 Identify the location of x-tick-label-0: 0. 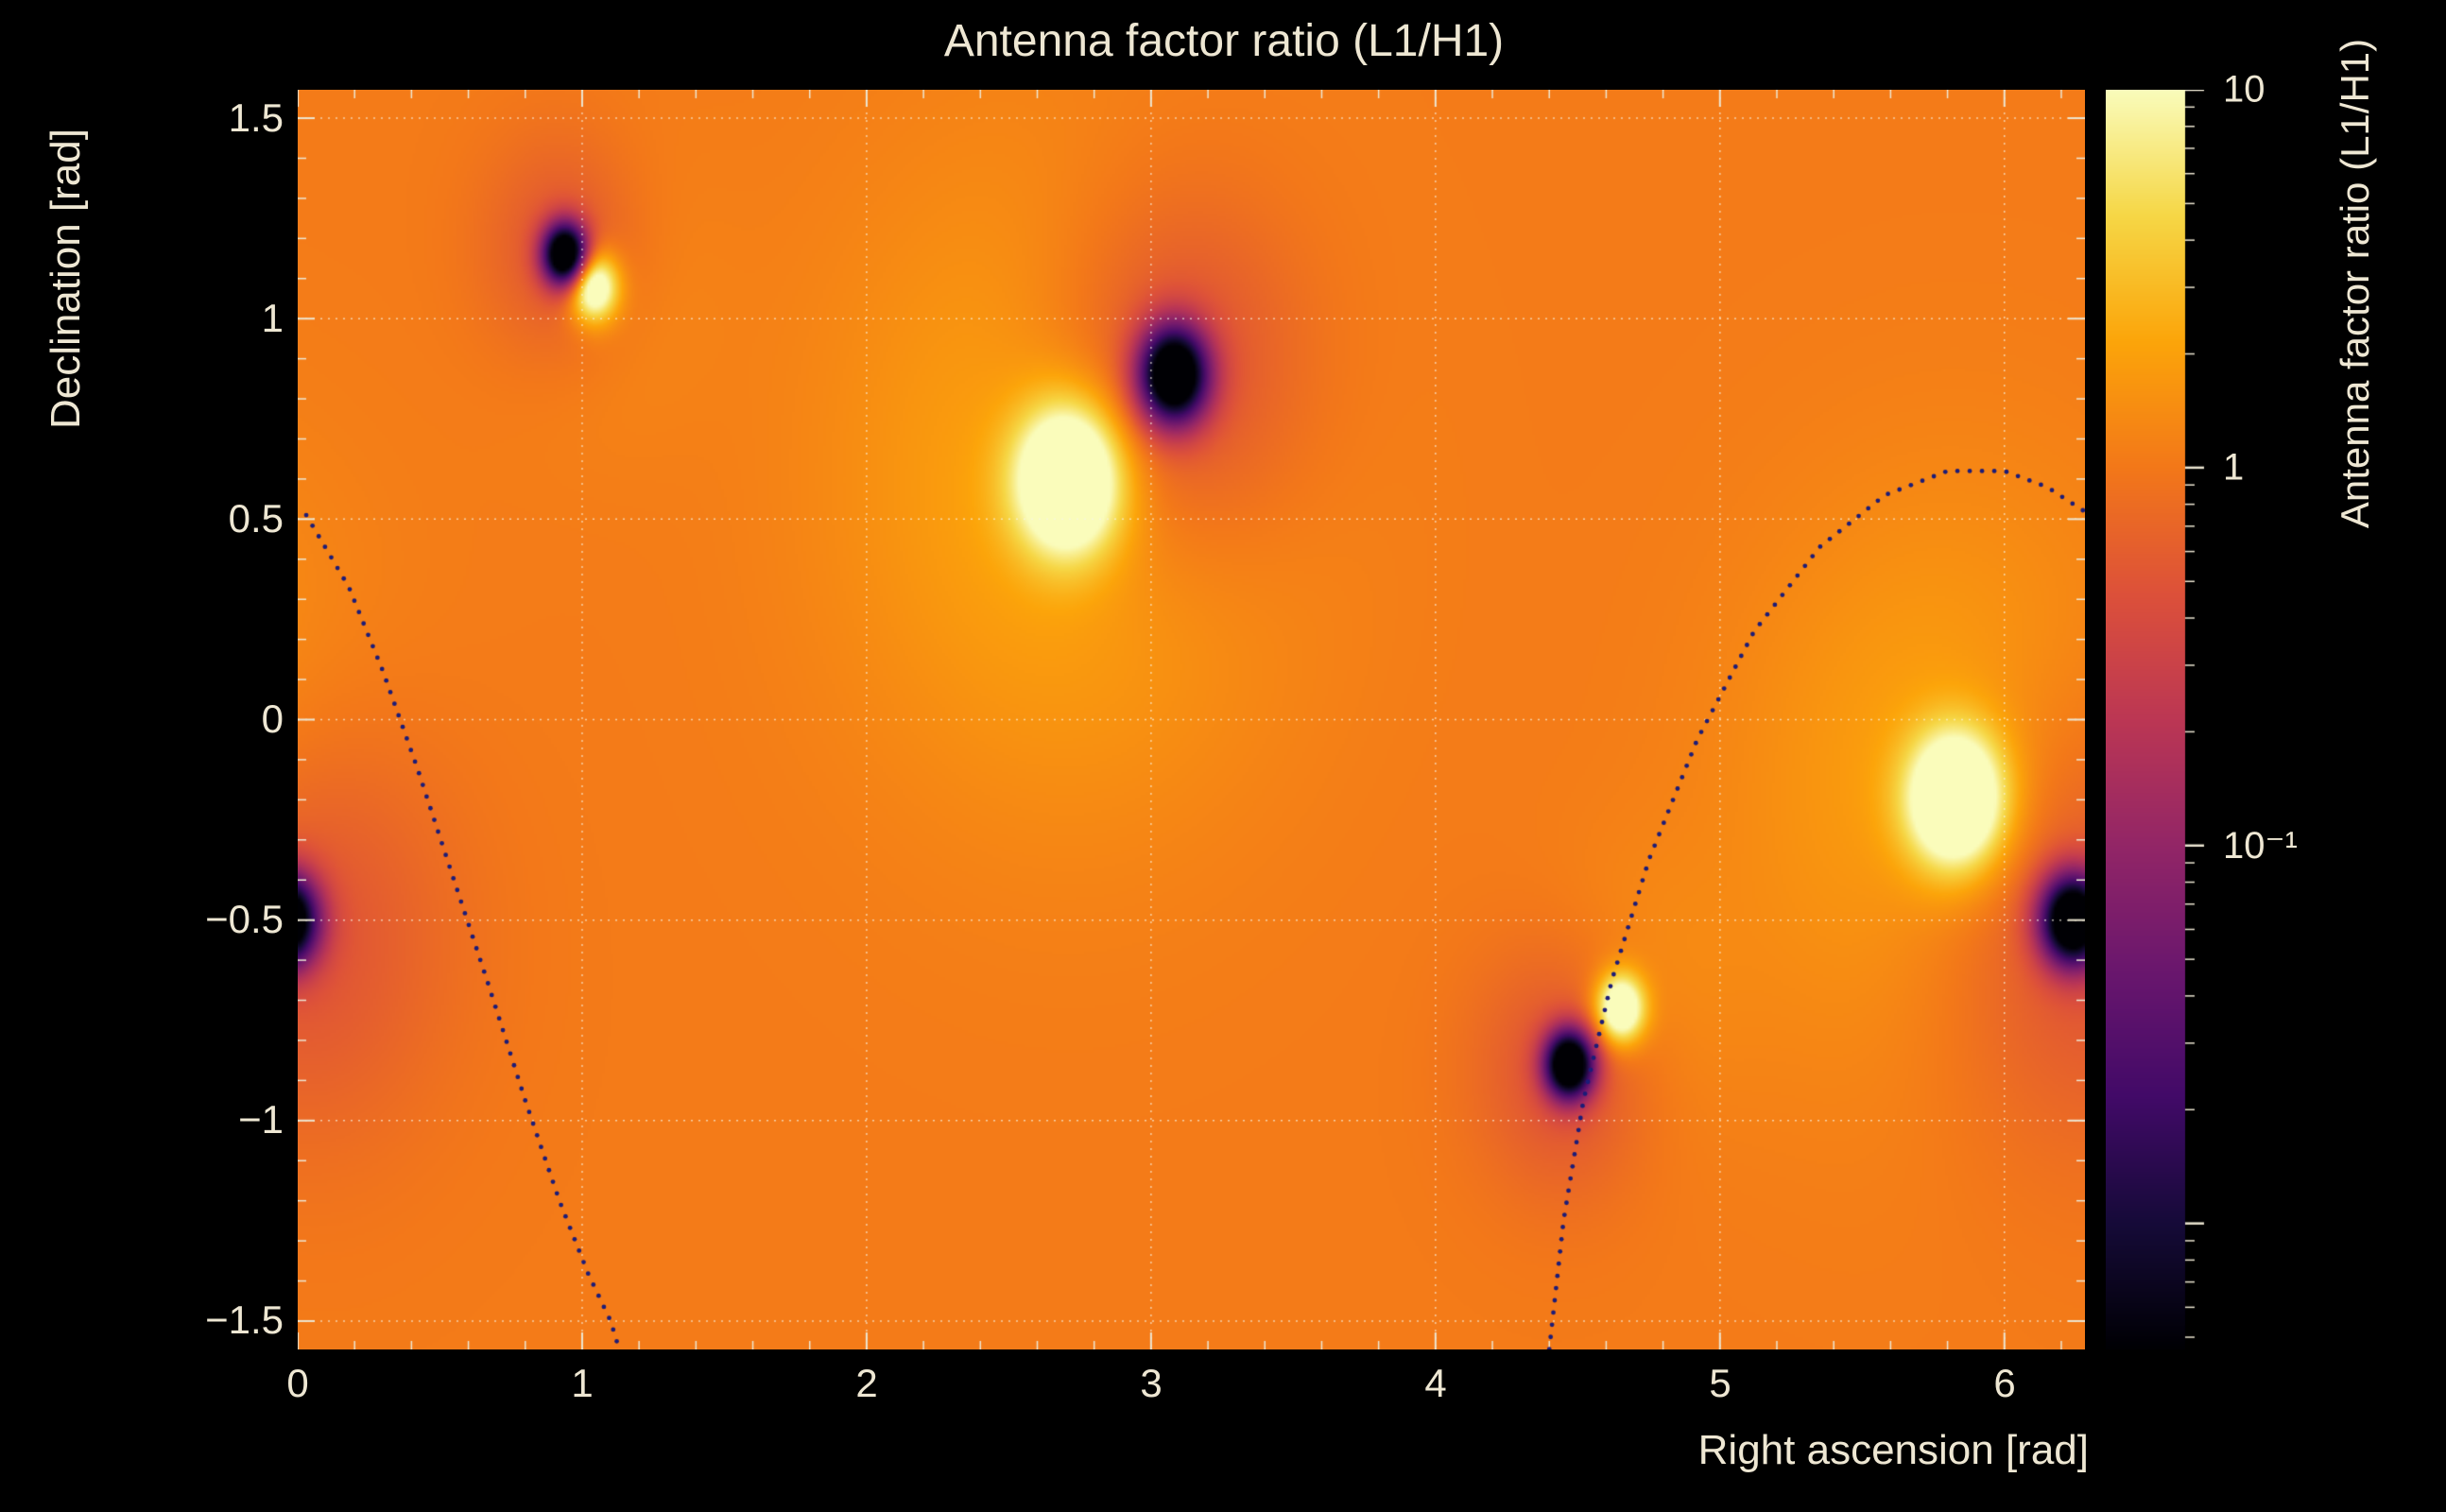
(297, 1383).